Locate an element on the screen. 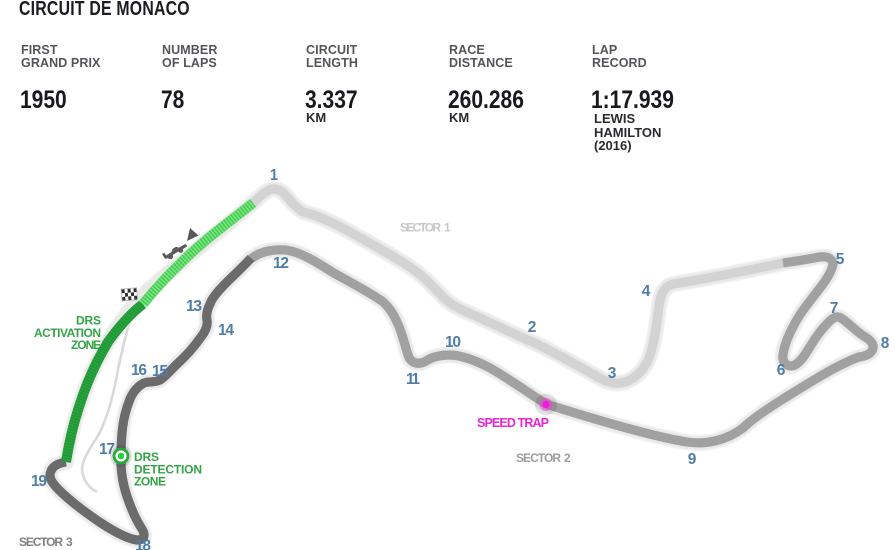 The height and width of the screenshot is (550, 895). svg-text: 16 is located at coordinates (139, 370).